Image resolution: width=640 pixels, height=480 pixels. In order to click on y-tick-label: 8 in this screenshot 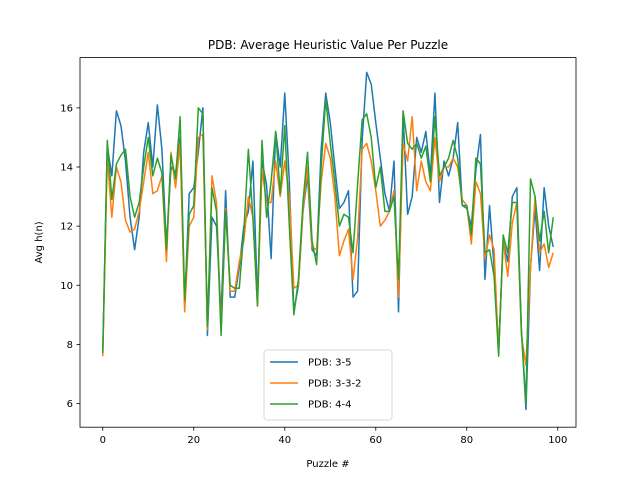, I will do `click(70, 345)`.